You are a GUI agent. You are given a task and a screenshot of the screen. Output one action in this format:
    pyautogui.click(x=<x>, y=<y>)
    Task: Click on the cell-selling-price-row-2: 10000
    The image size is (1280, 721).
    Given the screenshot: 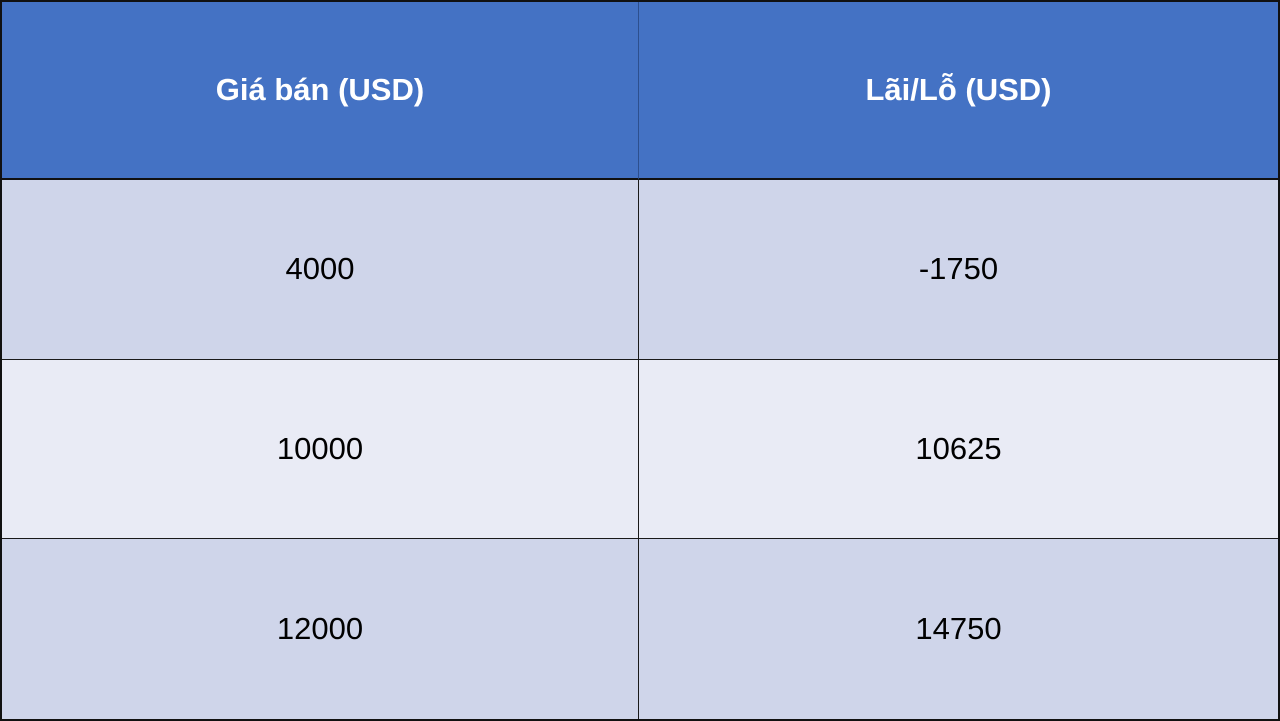 What is the action you would take?
    pyautogui.click(x=320, y=449)
    